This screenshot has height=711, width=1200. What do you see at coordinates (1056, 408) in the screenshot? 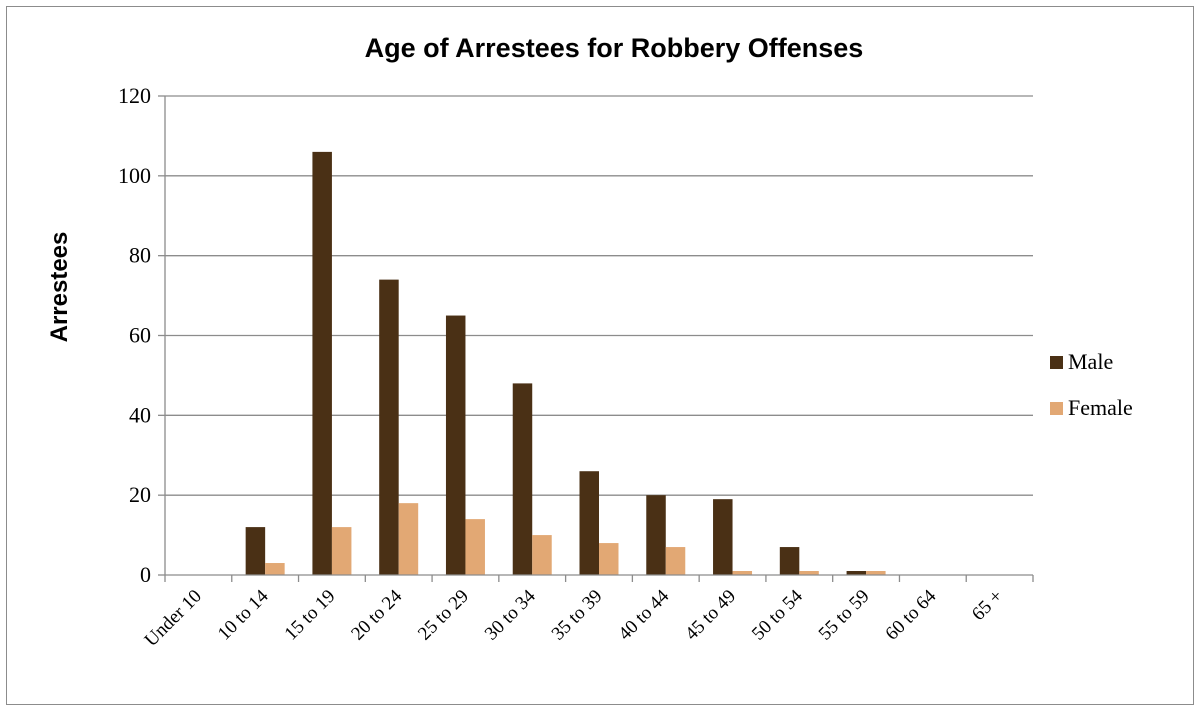
I see `legend-swatch-female` at bounding box center [1056, 408].